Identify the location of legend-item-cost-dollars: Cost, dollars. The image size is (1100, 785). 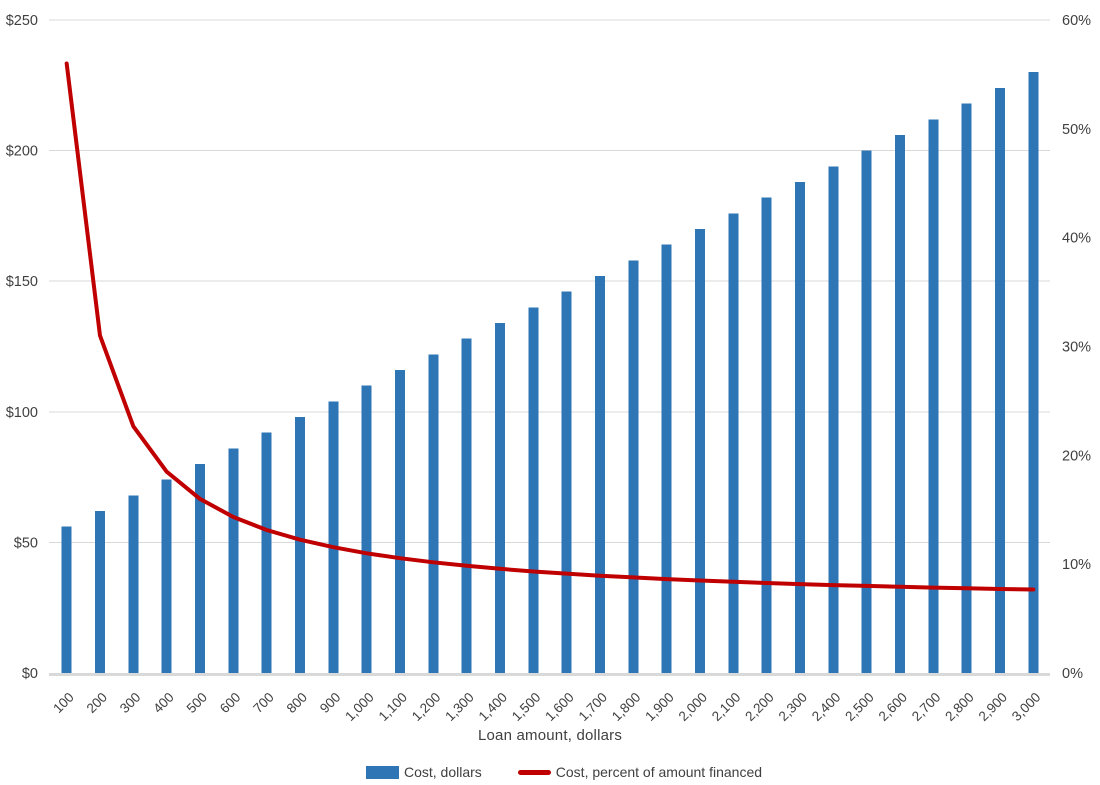
(423, 772).